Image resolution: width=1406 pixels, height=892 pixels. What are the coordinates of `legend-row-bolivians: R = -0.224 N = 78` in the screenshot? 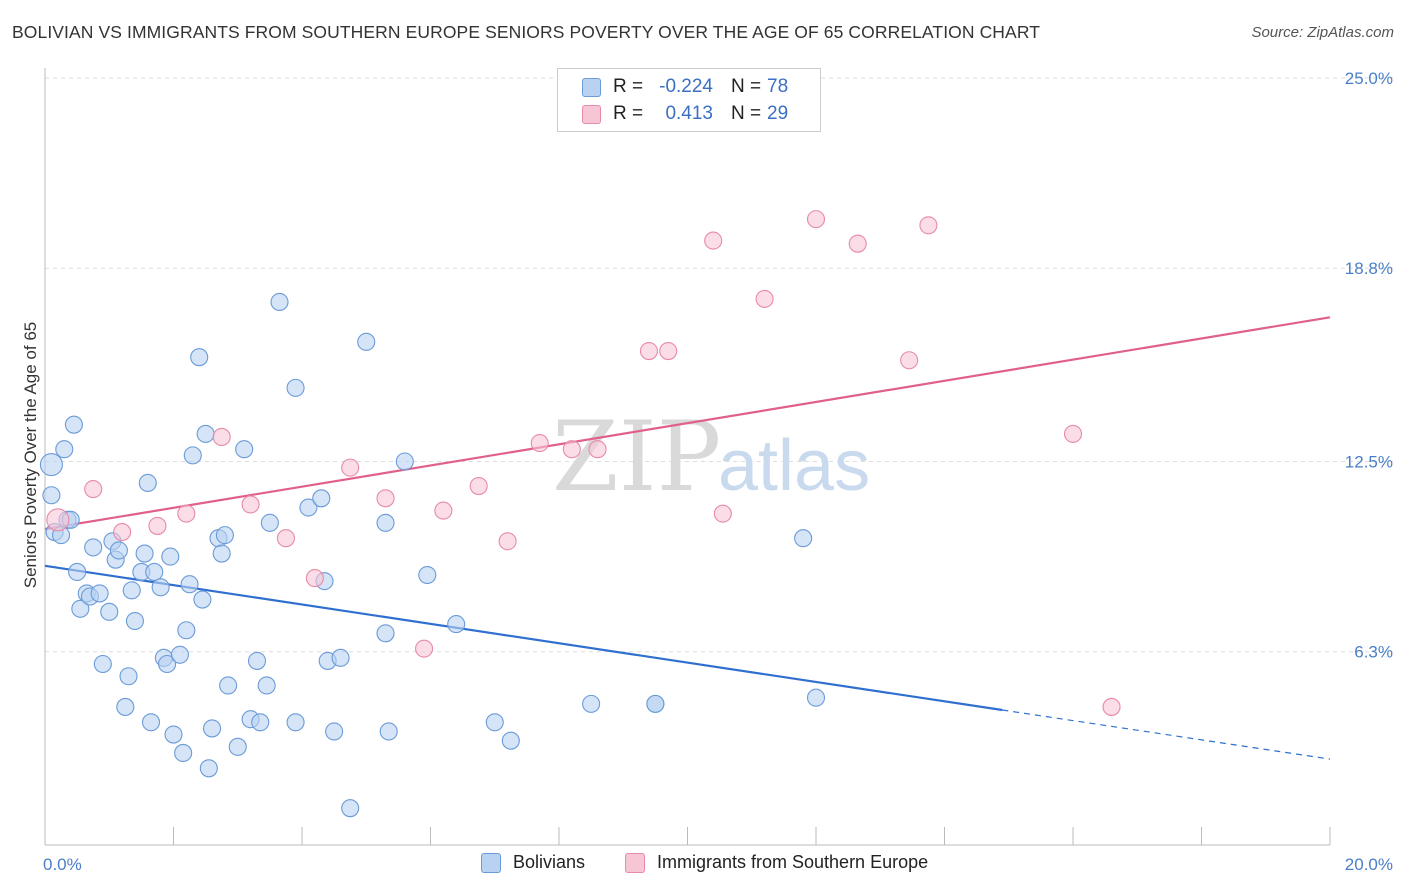 It's located at (685, 87).